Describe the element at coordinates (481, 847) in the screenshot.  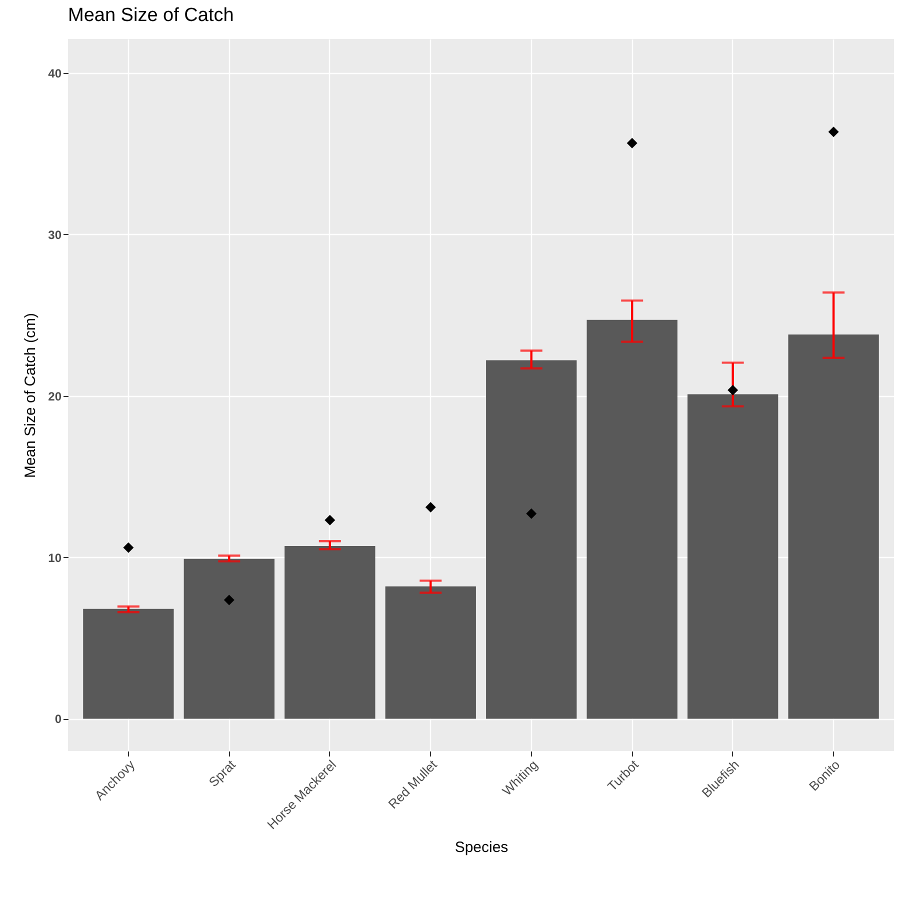
I see `x-axis-title: Species` at that location.